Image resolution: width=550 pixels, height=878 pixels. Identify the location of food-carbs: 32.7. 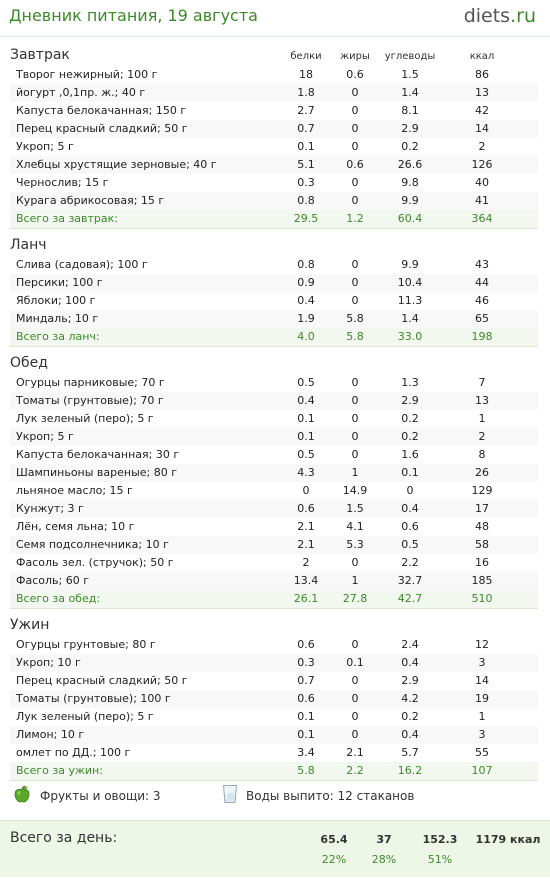
(410, 580).